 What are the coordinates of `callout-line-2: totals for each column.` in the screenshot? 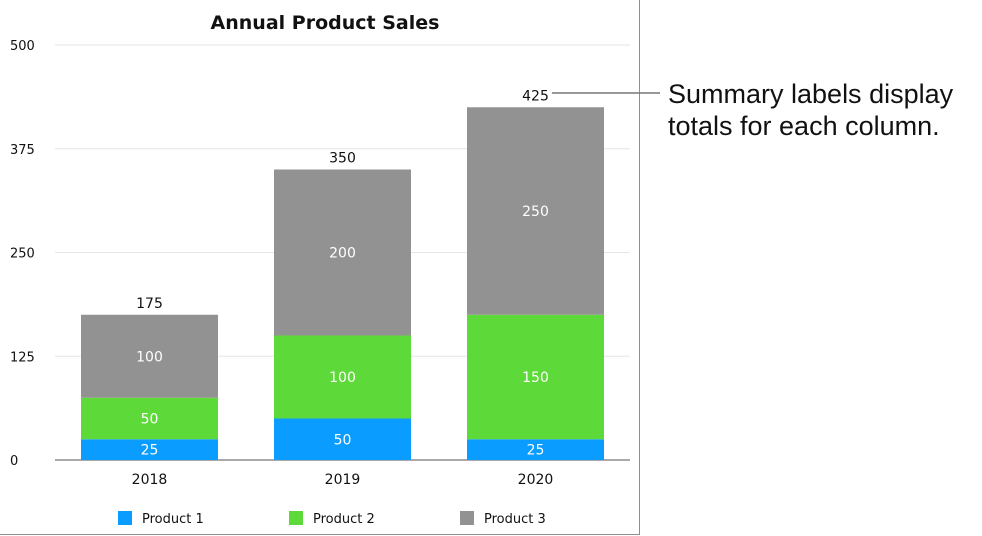 It's located at (804, 126).